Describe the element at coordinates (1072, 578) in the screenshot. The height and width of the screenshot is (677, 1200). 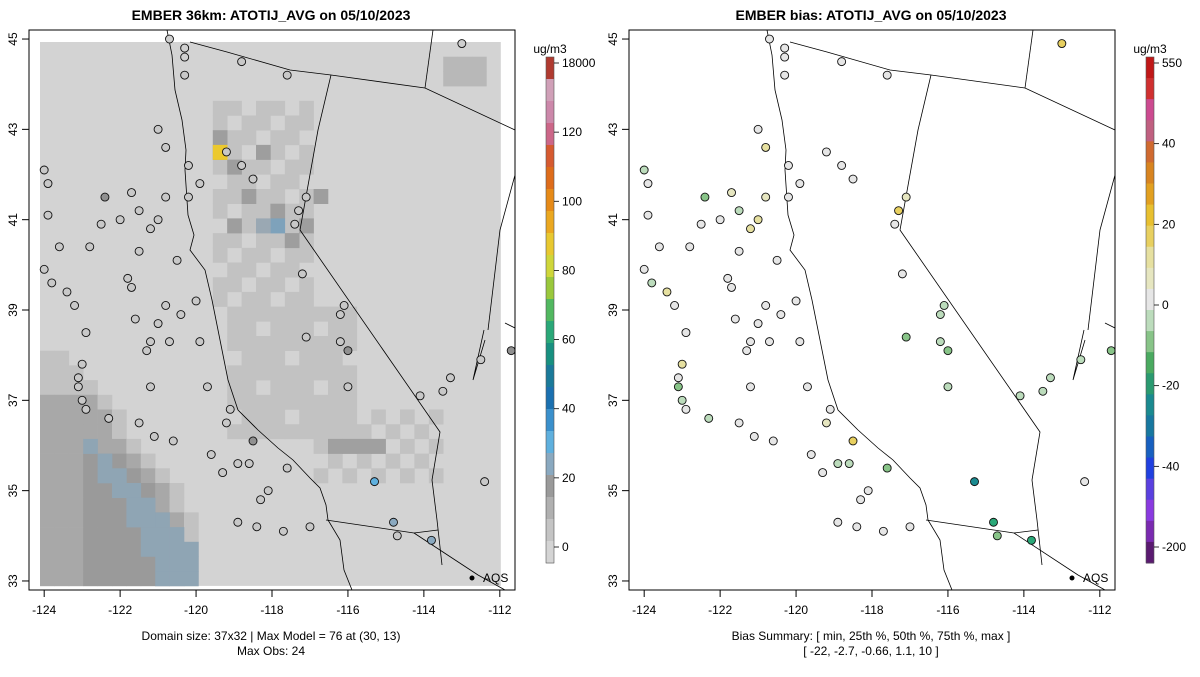
I see `aqs-legend-marker` at that location.